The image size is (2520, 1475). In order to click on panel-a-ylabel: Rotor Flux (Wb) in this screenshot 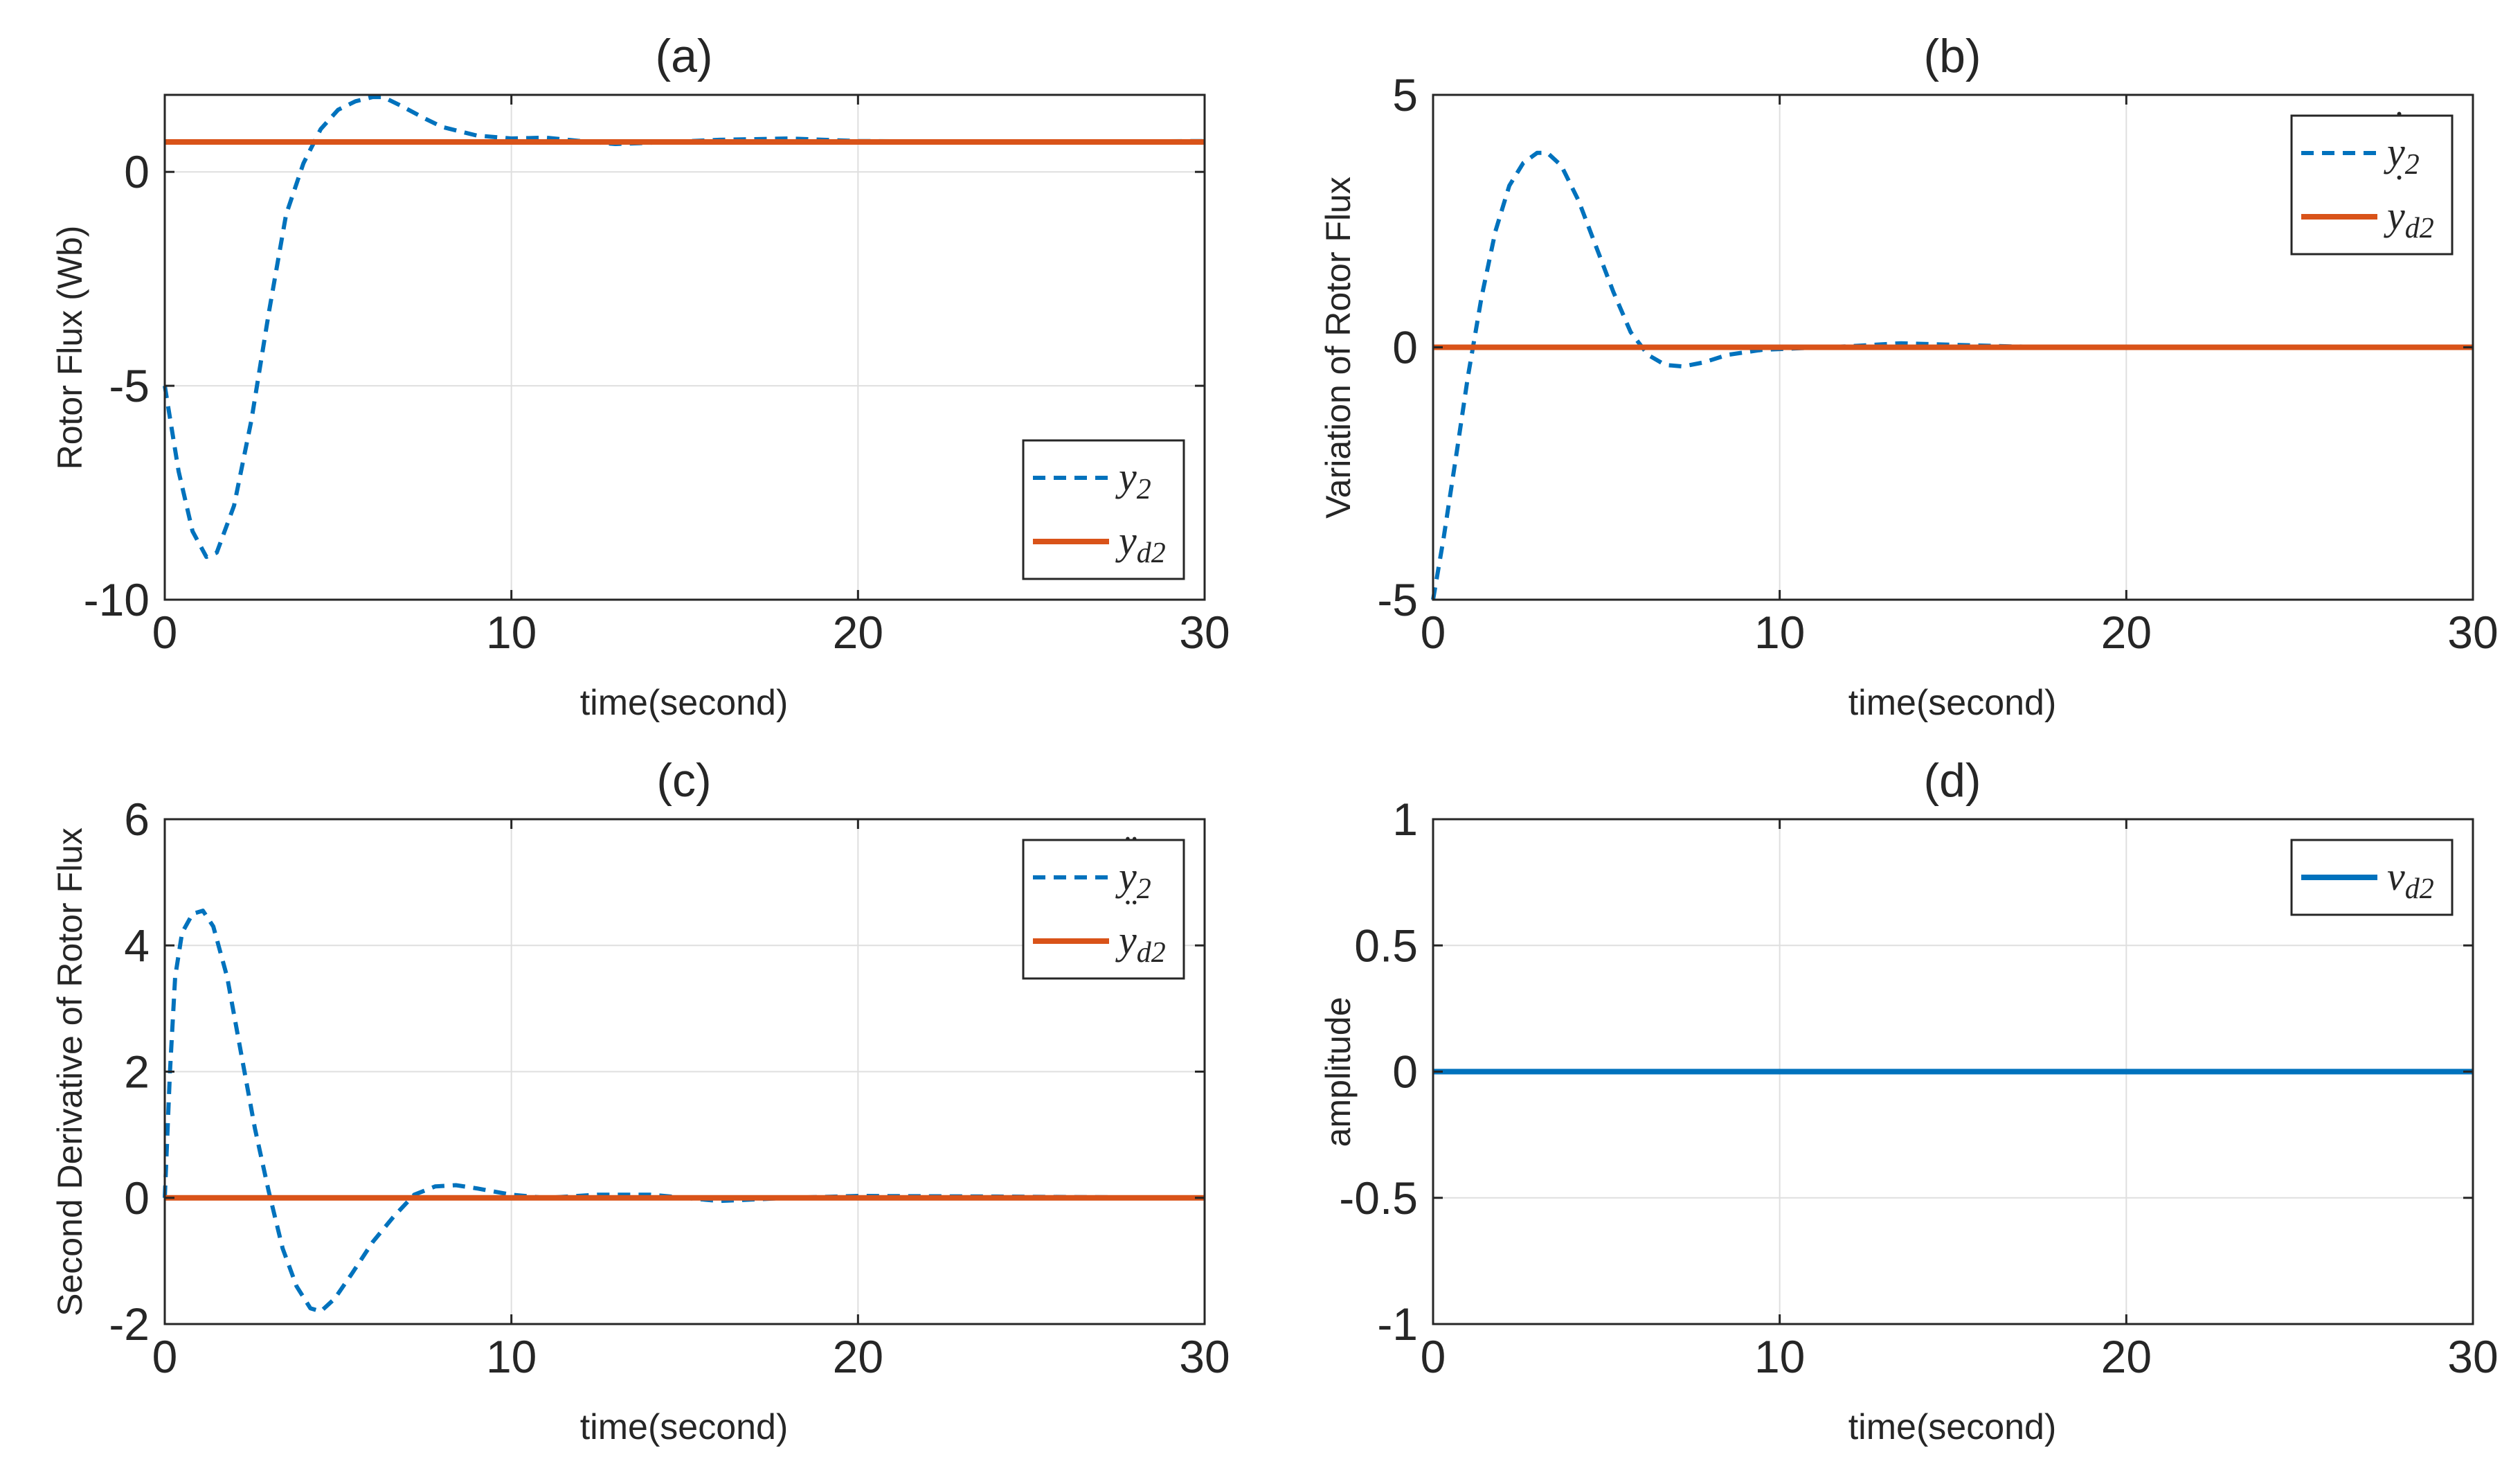, I will do `click(70, 348)`.